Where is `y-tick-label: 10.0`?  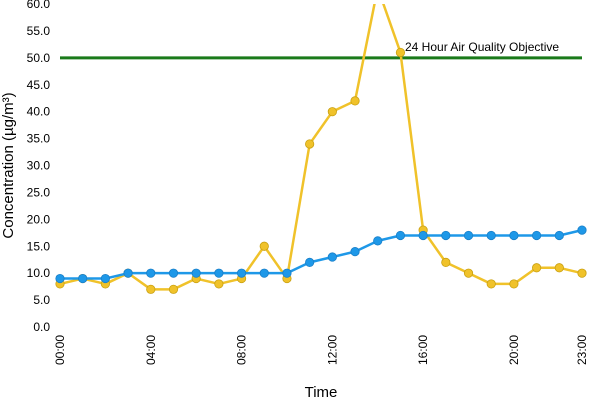
y-tick-label: 10.0 is located at coordinates (39, 273).